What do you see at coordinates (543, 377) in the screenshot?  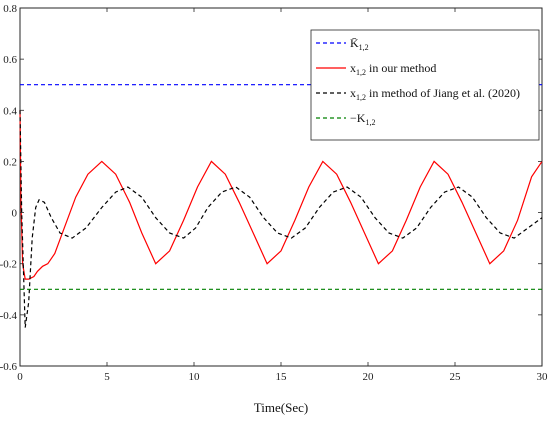 I see `x-tick-label: 30` at bounding box center [543, 377].